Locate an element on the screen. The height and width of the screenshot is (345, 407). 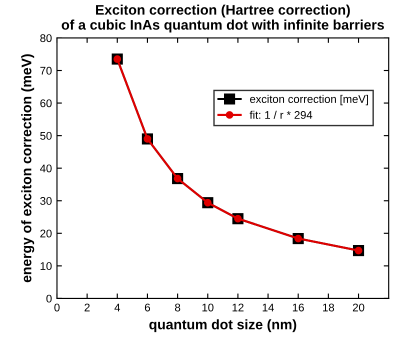
x-tick-label: 18 is located at coordinates (328, 308).